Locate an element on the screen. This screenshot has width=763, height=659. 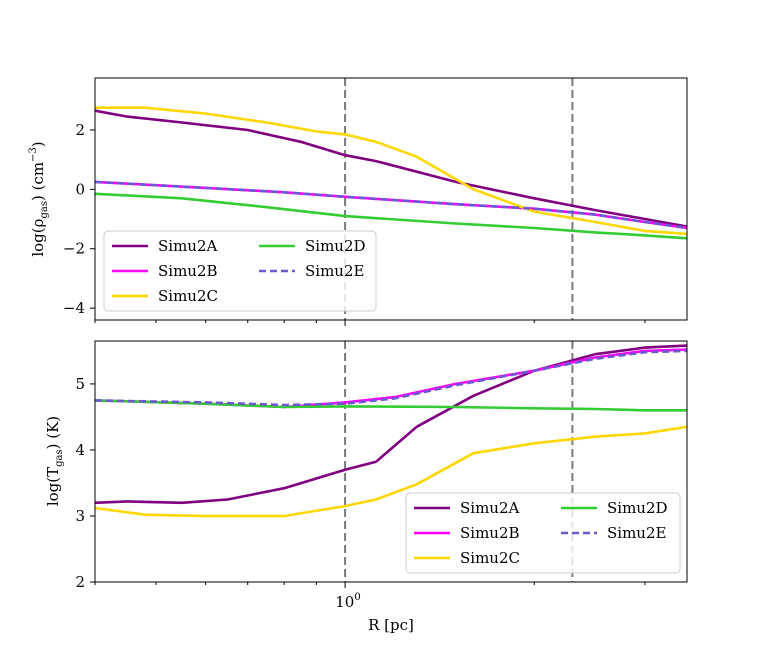
bottom-y-tick-label: 4 is located at coordinates (80, 450).